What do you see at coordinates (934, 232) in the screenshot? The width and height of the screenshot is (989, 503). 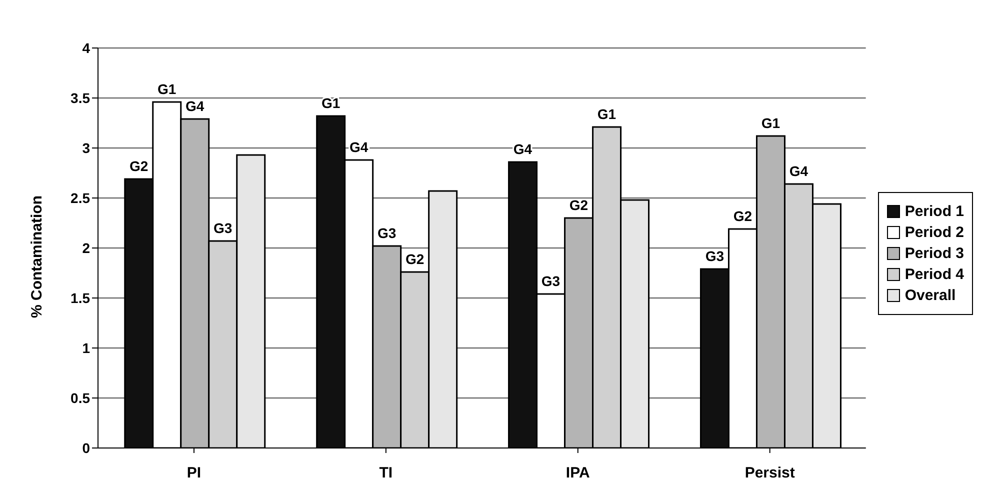 I see `legend-label: Period 2` at bounding box center [934, 232].